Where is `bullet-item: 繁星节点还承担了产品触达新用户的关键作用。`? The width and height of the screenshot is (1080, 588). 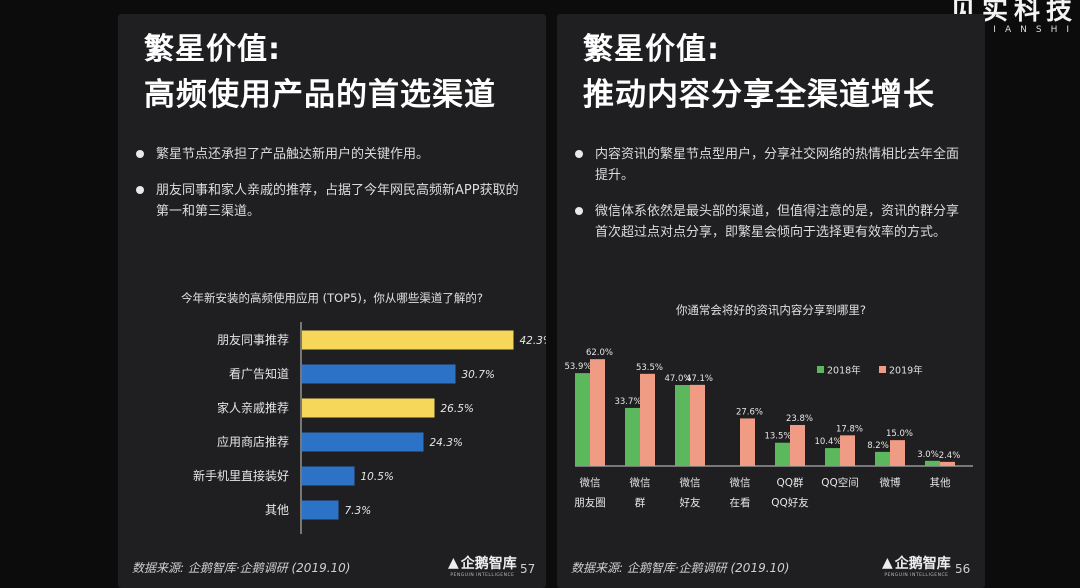 bullet-item: 繁星节点还承担了产品触达新用户的关键作用。 is located at coordinates (330, 154).